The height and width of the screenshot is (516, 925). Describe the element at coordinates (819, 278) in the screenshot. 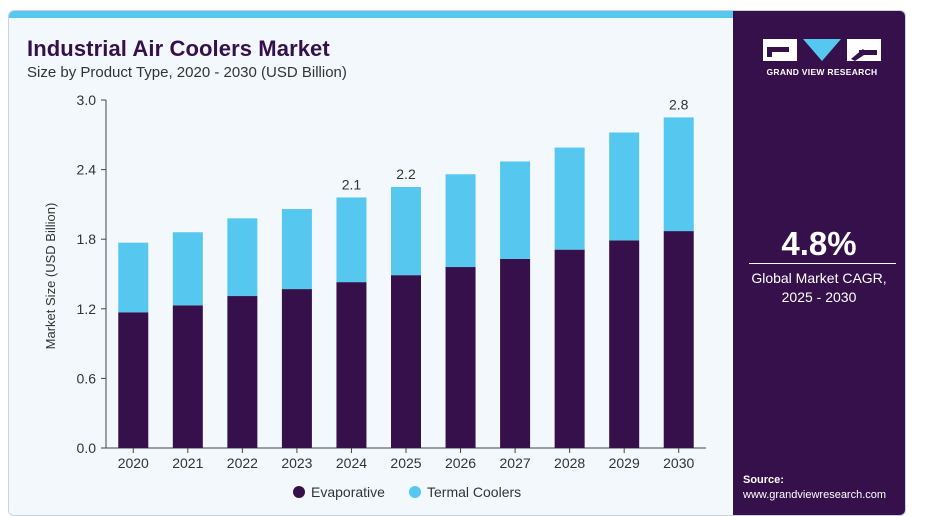

I see `cagr-label-line1: Global Market CAGR,` at that location.